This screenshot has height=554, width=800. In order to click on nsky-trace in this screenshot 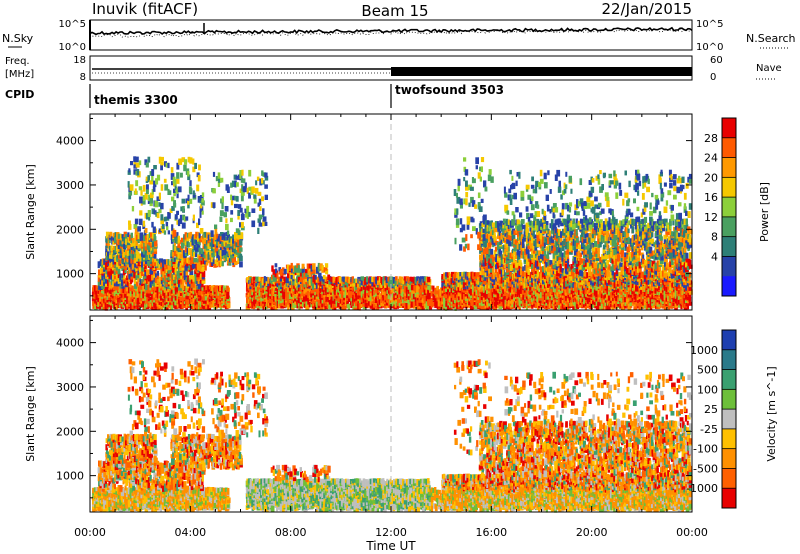, I will do `click(391, 35)`.